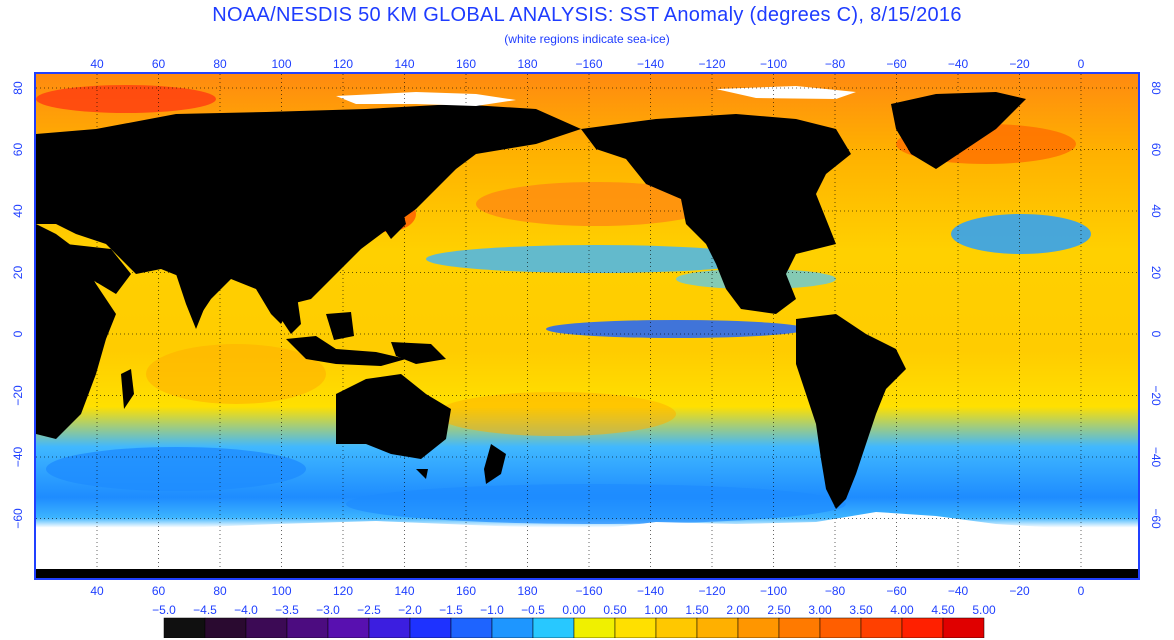  What do you see at coordinates (711, 591) in the screenshot?
I see `longitude-label: −120` at bounding box center [711, 591].